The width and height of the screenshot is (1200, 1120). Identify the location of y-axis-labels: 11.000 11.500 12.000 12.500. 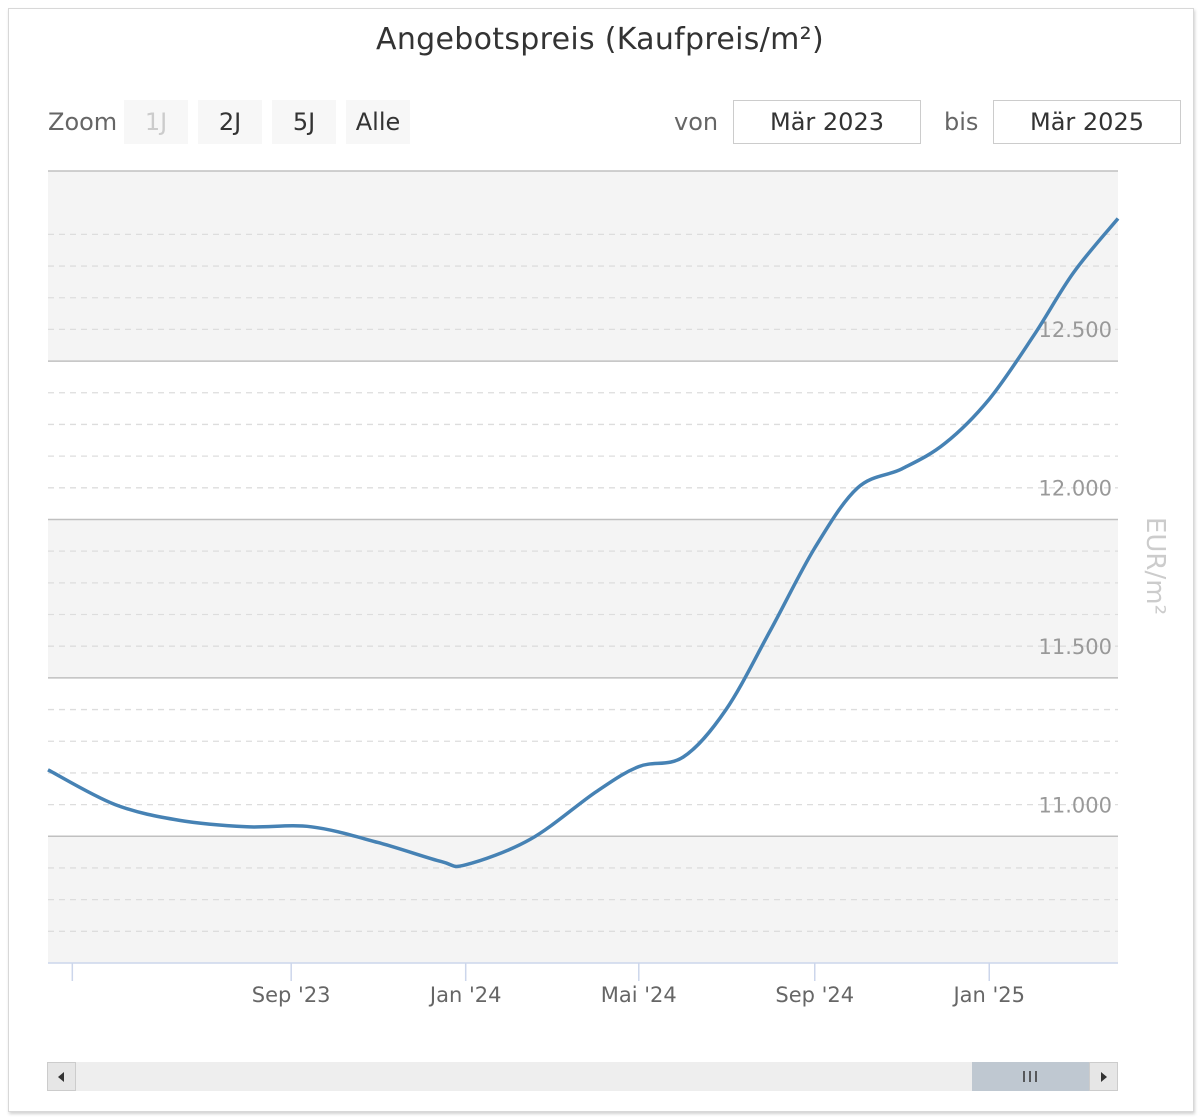
(1075, 567).